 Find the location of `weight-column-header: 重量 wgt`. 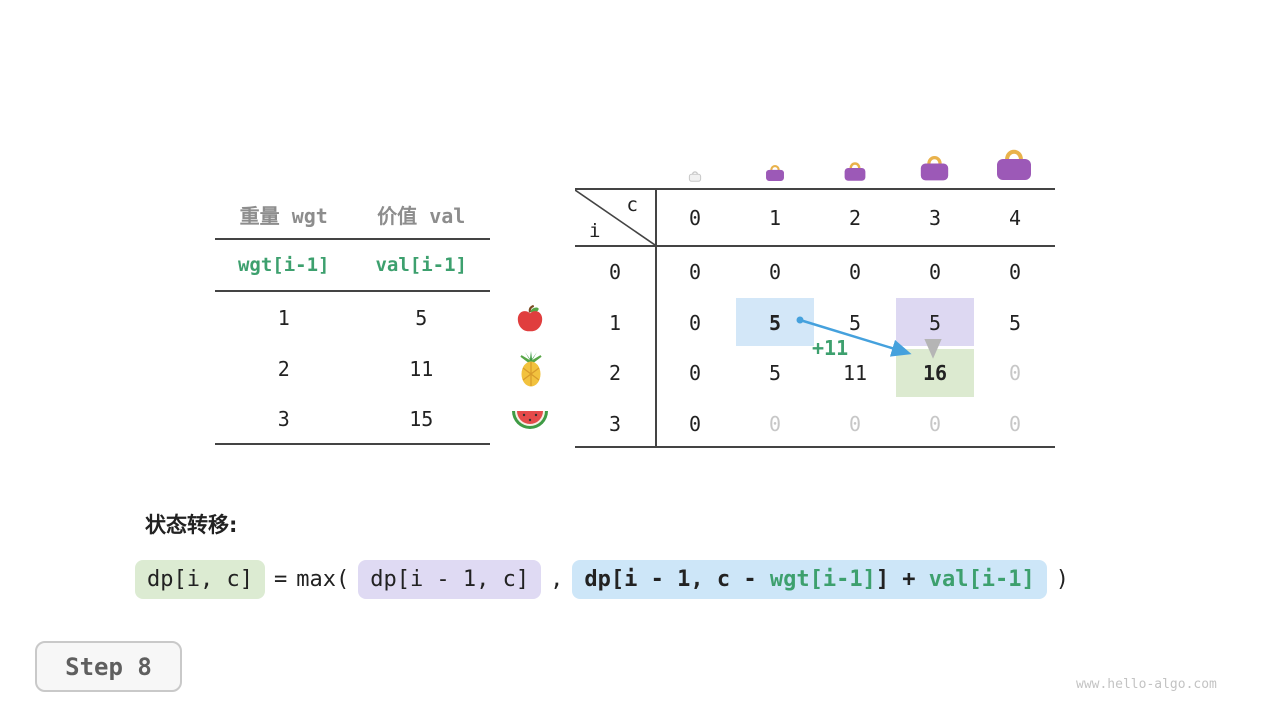

weight-column-header: 重量 wgt is located at coordinates (283, 215).